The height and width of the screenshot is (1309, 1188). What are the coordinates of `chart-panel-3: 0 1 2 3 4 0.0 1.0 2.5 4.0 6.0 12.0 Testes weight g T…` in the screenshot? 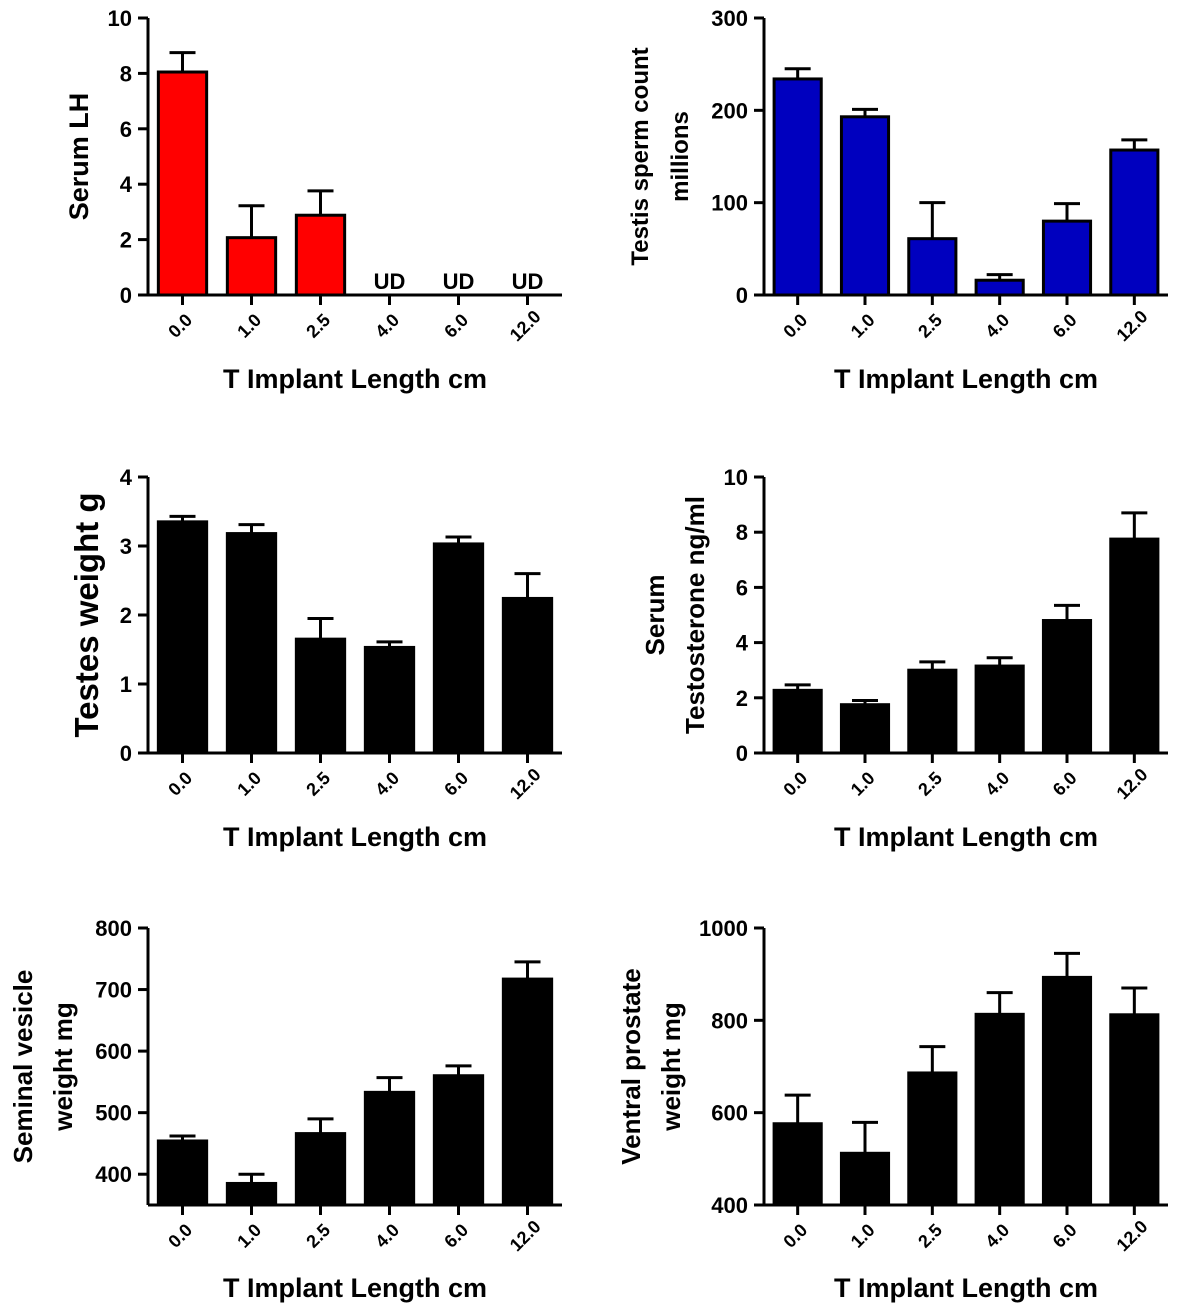 It's located at (315, 658).